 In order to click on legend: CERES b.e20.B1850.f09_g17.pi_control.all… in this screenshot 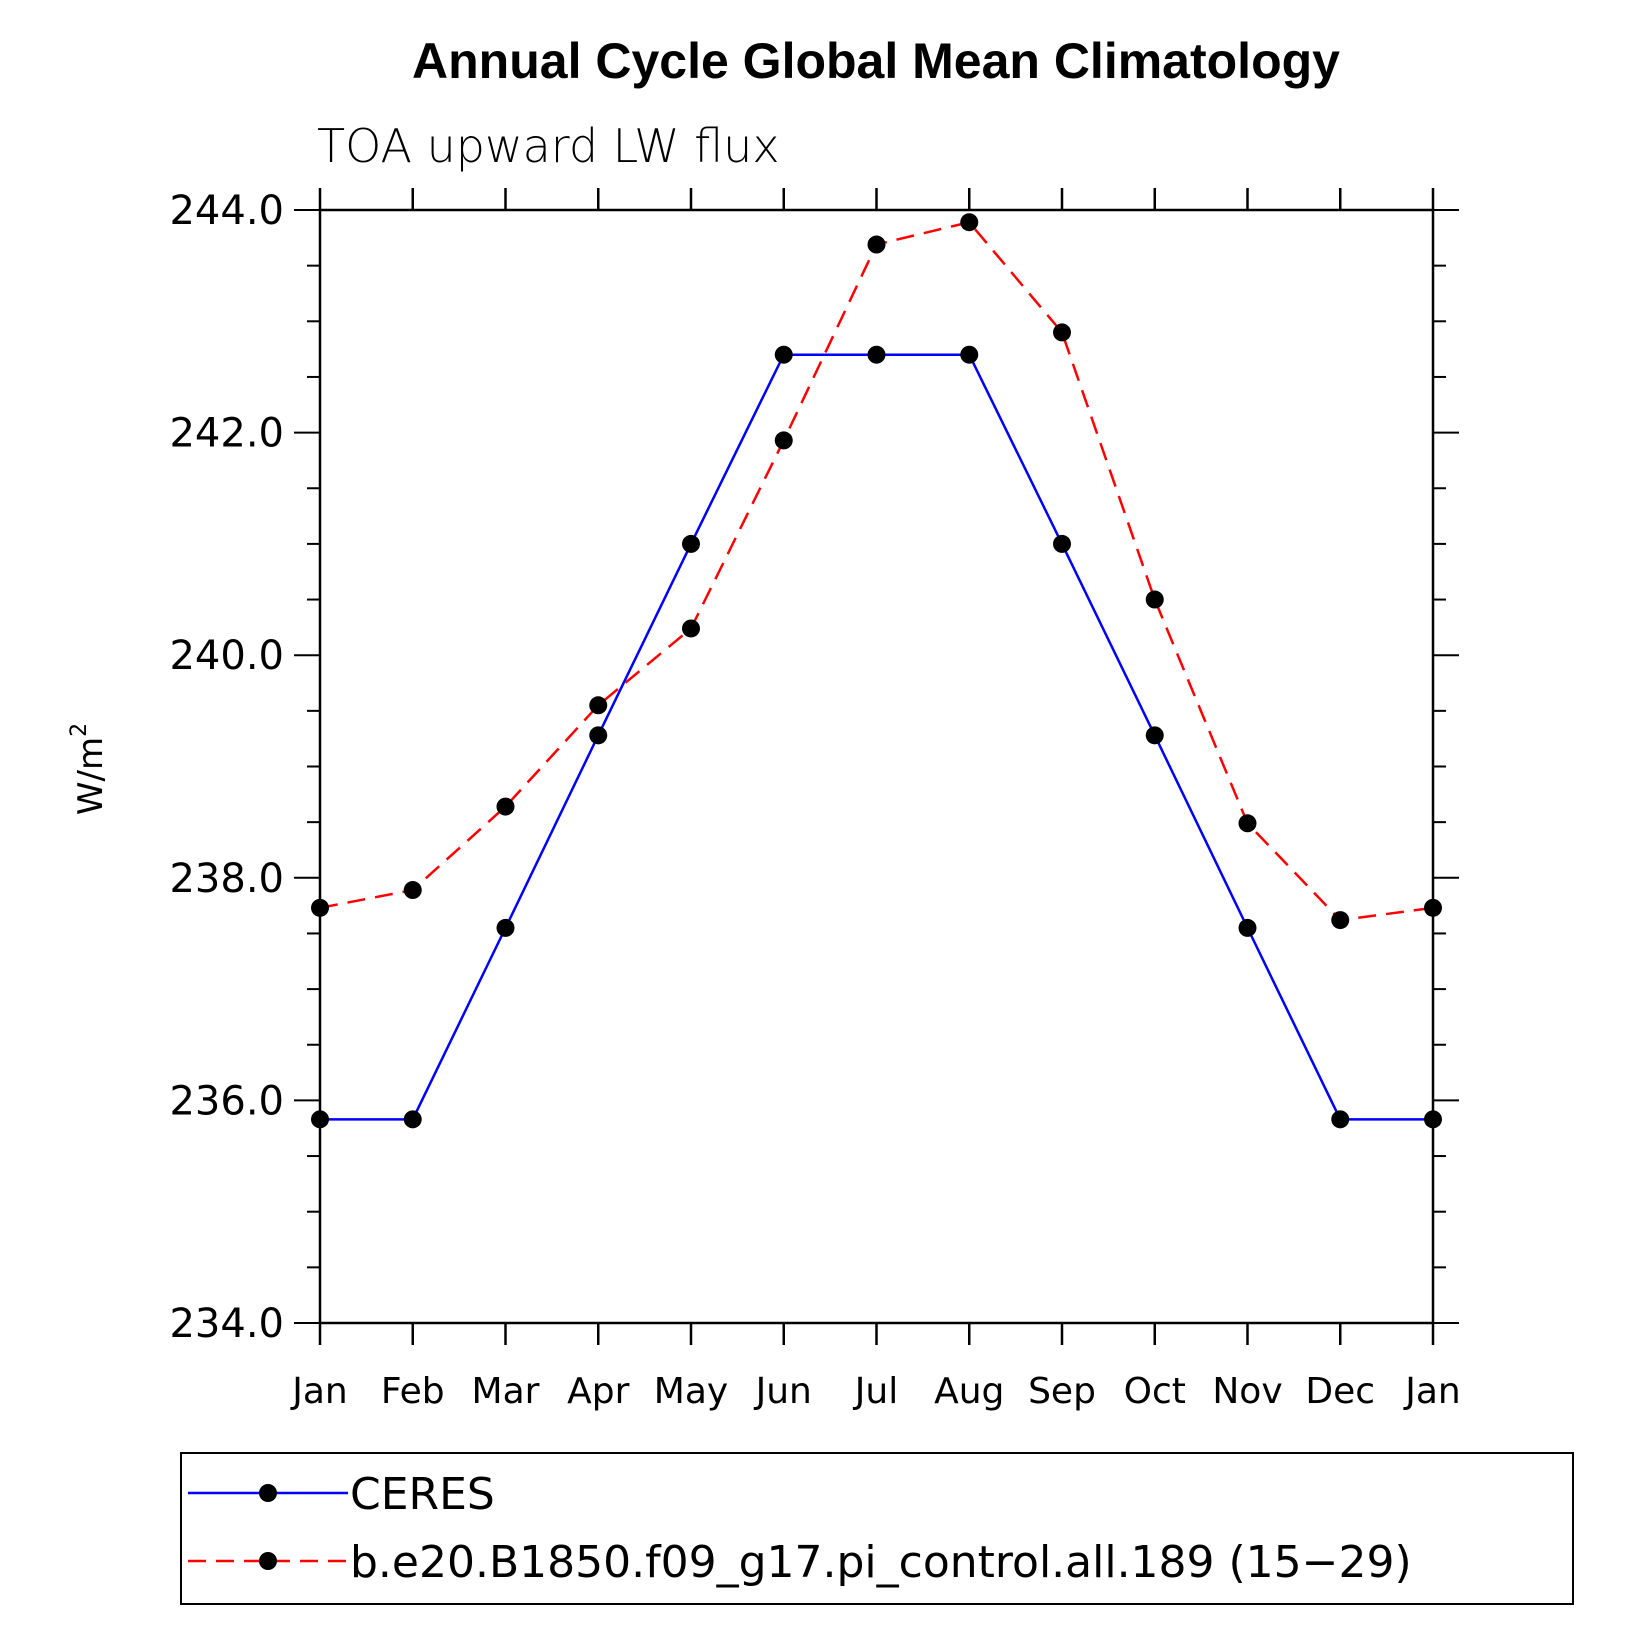, I will do `click(877, 1528)`.